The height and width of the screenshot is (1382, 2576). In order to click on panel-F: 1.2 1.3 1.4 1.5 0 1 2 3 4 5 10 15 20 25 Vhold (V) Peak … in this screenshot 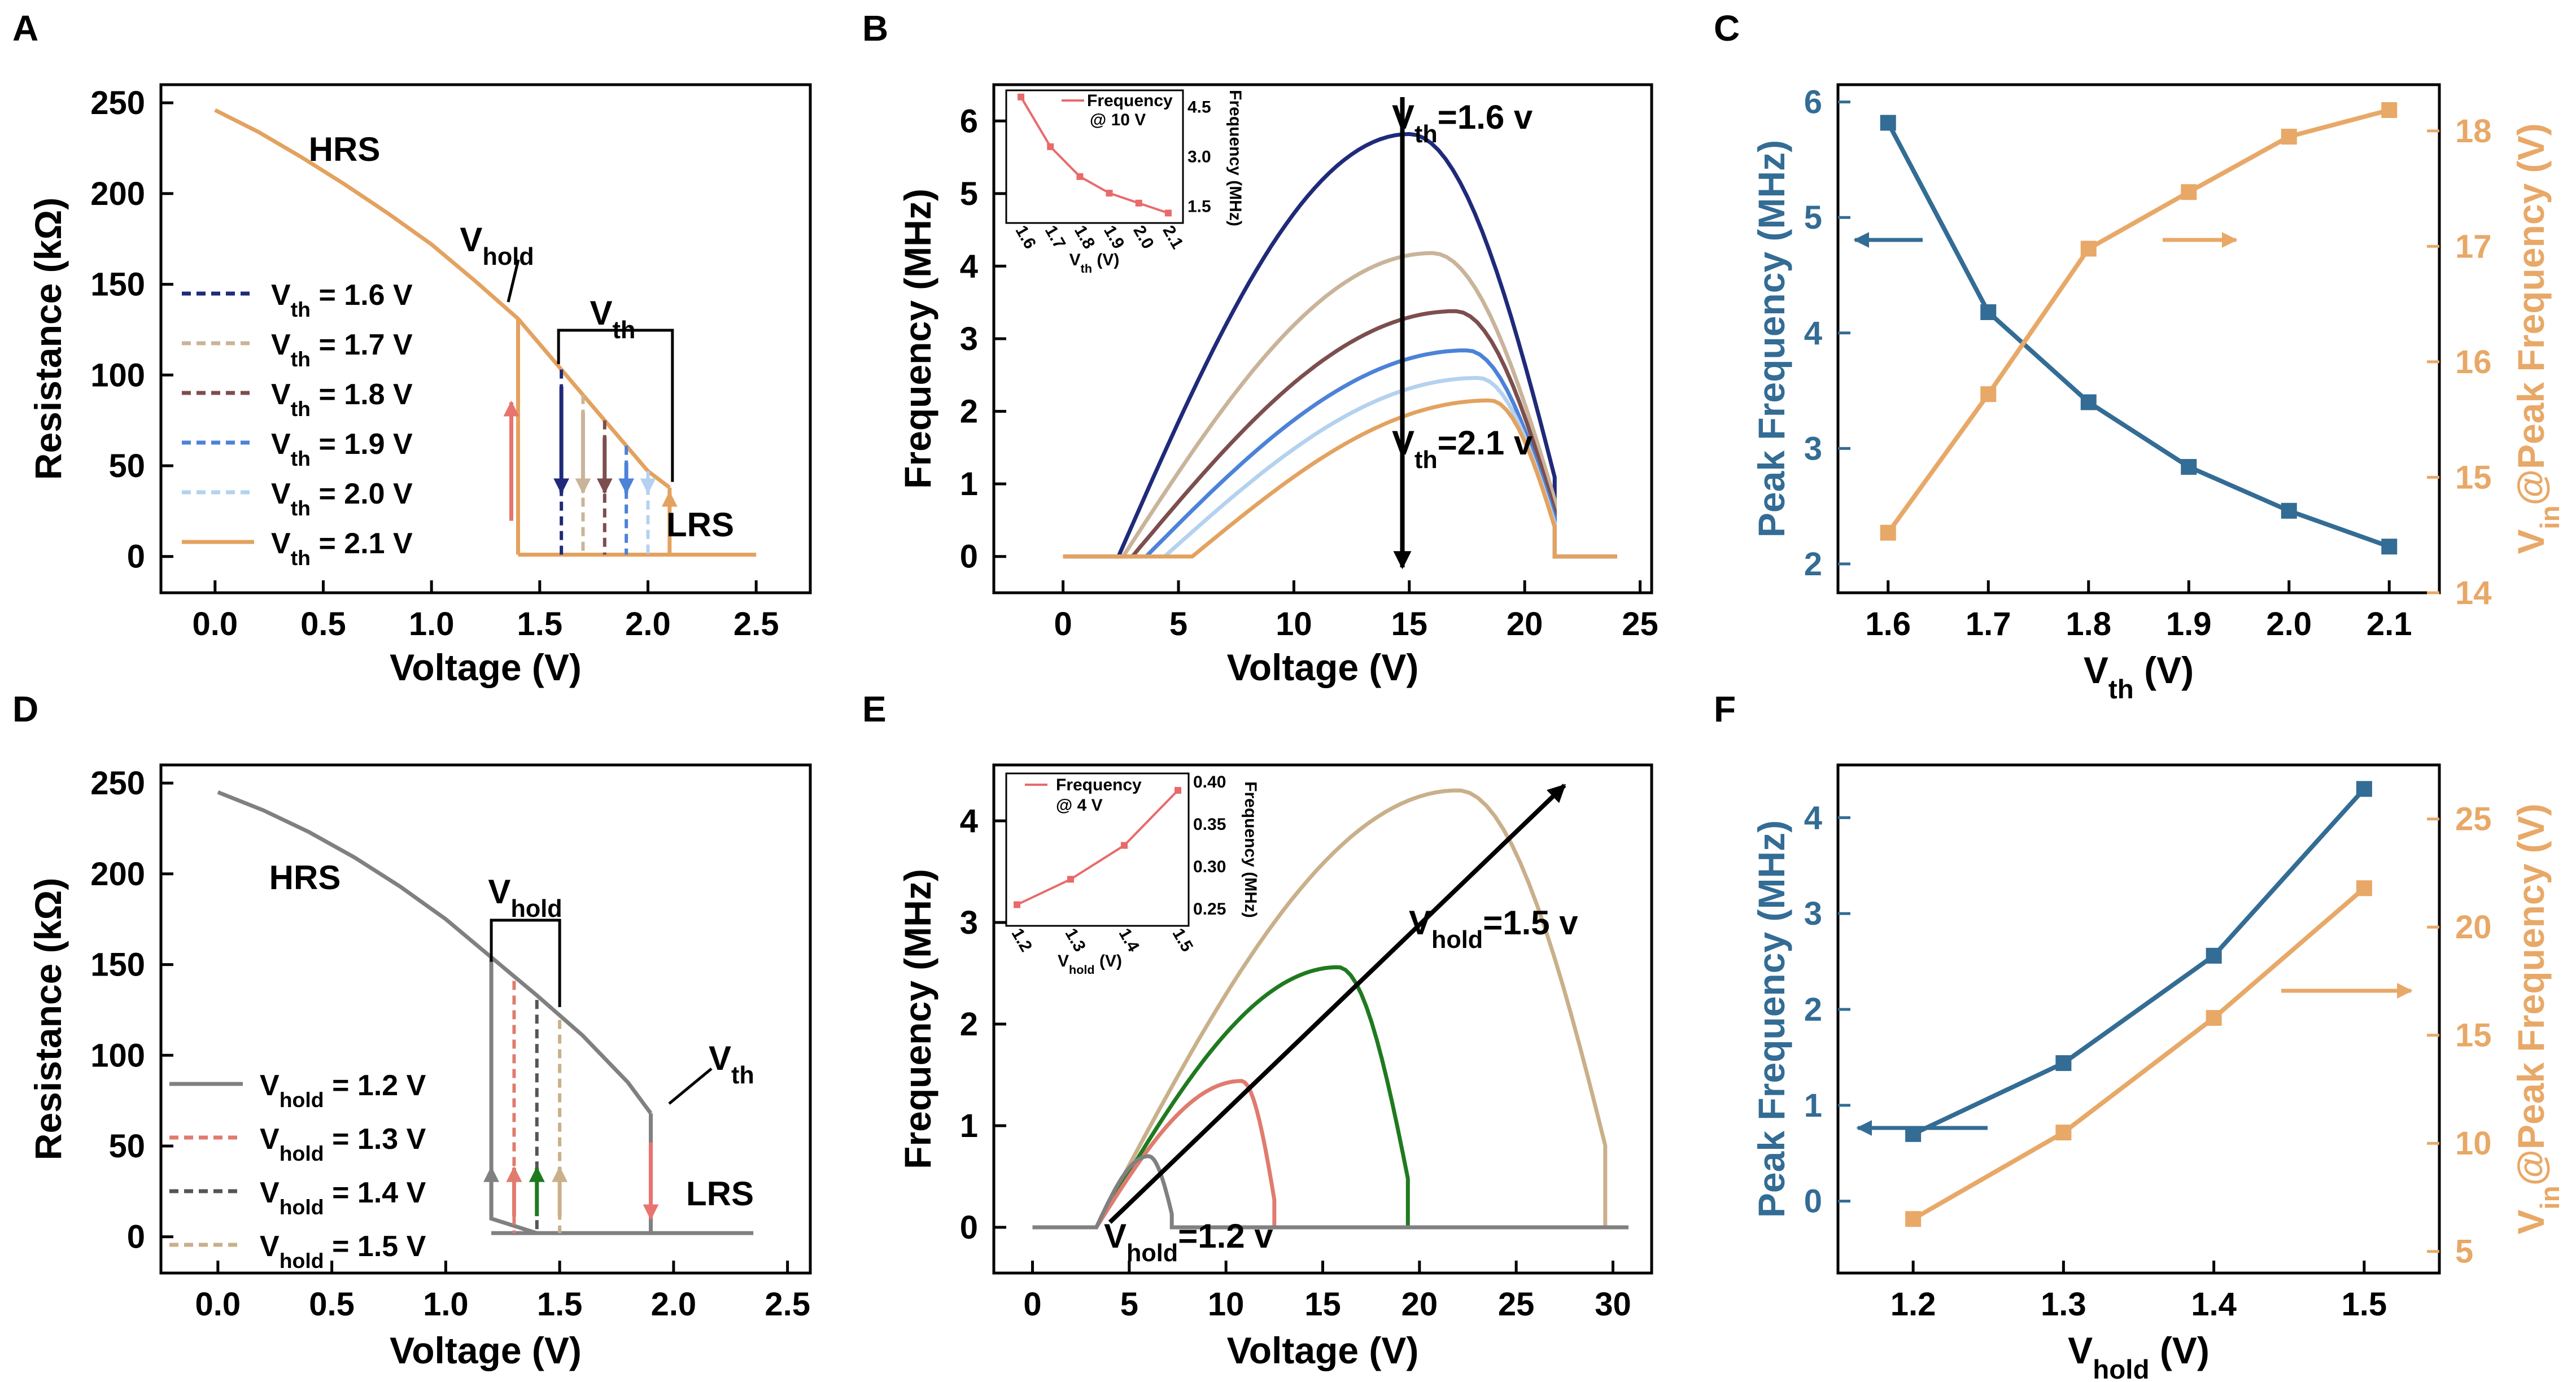, I will do `click(2158, 1072)`.